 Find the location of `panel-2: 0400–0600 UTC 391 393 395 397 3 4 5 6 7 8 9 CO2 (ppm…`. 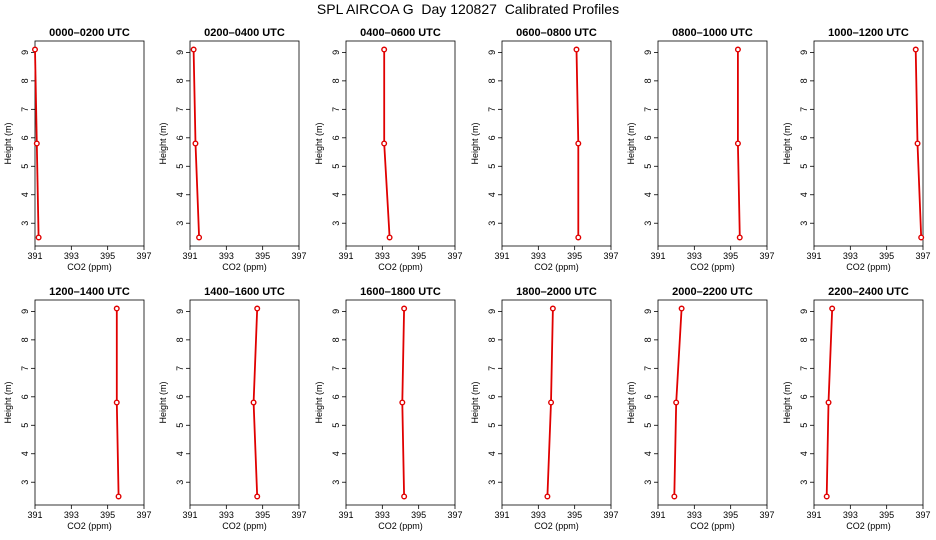

panel-2: 0400–0600 UTC 391 393 395 397 3 4 5 6 7 8 9 CO2 (ppm… is located at coordinates (388, 149).